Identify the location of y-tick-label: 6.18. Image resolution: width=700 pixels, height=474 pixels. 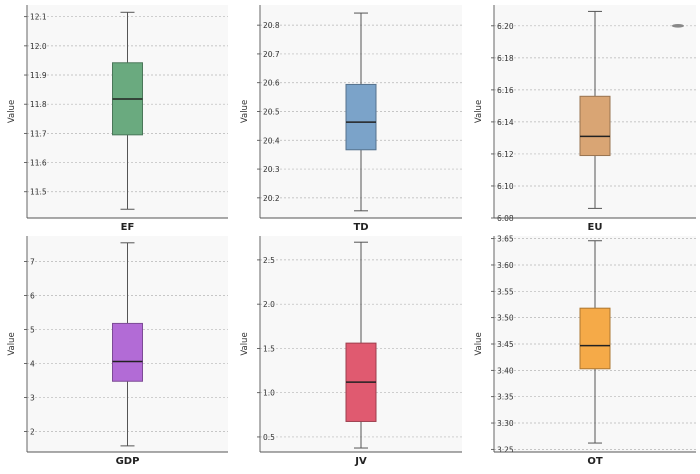
(505, 58).